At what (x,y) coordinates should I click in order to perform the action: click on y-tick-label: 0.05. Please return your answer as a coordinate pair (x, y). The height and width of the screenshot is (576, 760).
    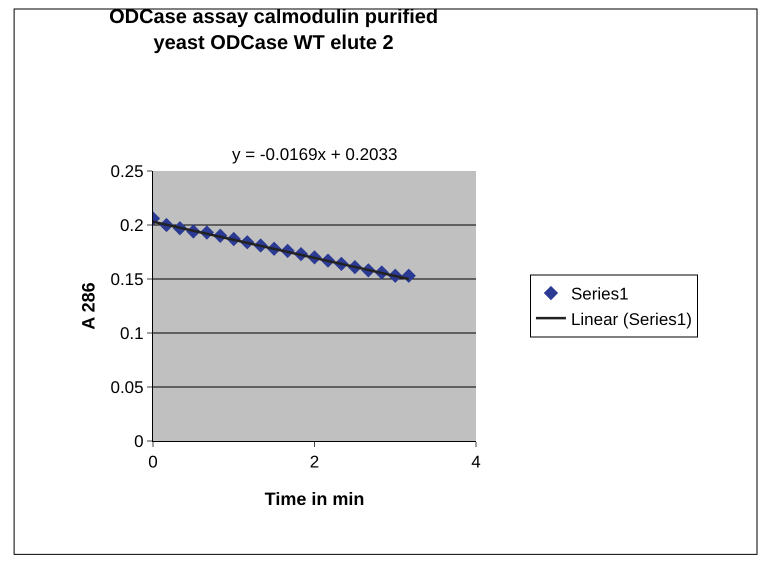
    Looking at the image, I should click on (127, 387).